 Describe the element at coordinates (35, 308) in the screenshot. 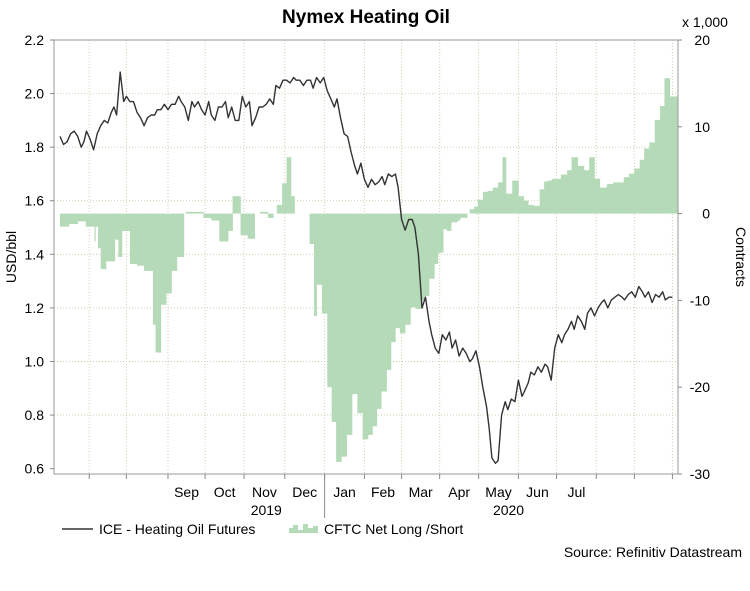

I see `left-tick-label: 1.2` at that location.